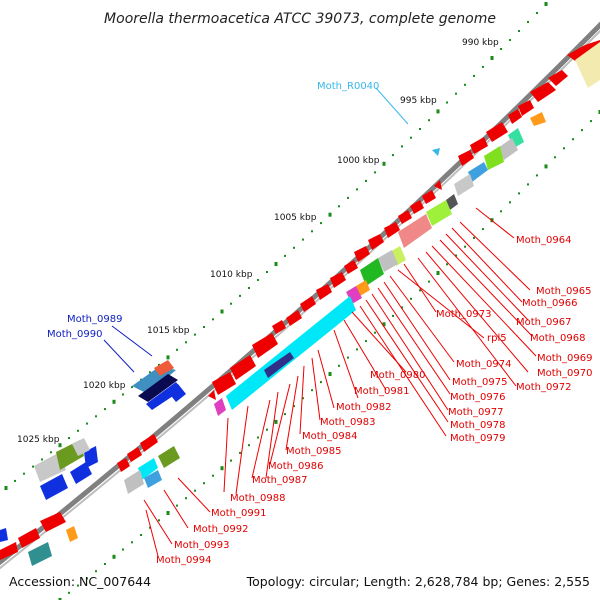 This screenshot has height=600, width=600. Describe the element at coordinates (104, 386) in the screenshot. I see `tick-label-1020: 1020 kbp` at that location.